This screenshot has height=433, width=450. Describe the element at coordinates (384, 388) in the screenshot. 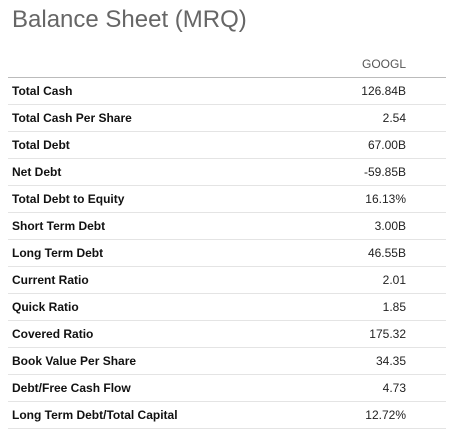

I see `row-value: 4.73` at that location.